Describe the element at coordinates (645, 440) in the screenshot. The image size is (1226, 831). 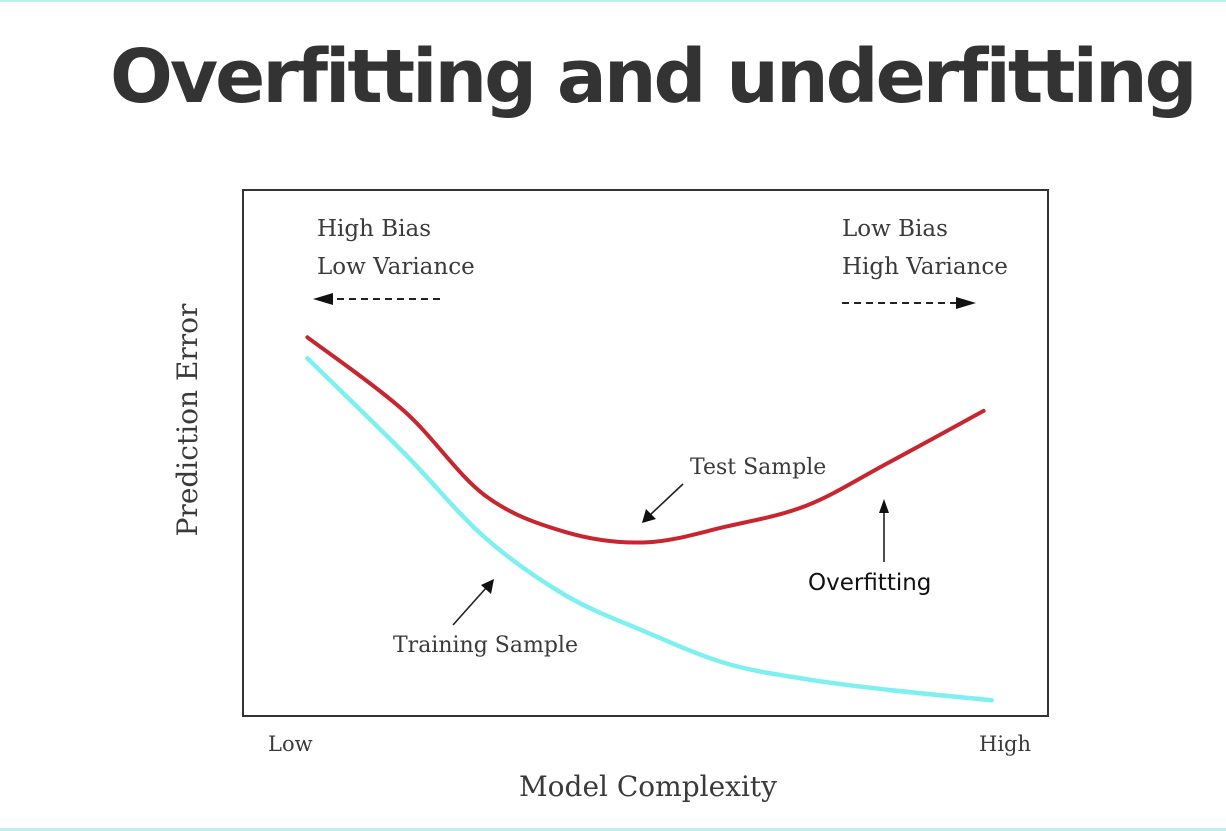
I see `series-line-test-sample` at that location.